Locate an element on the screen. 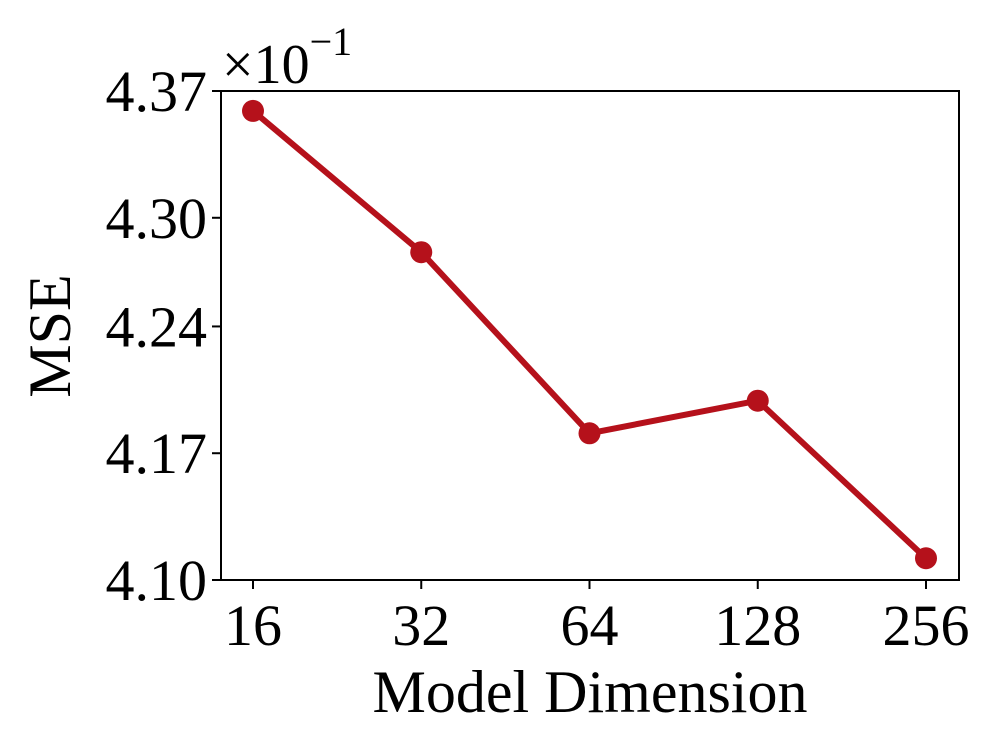 Image resolution: width=996 pixels, height=747 pixels. x-axis: 16 32 64 128 256 is located at coordinates (597, 619).